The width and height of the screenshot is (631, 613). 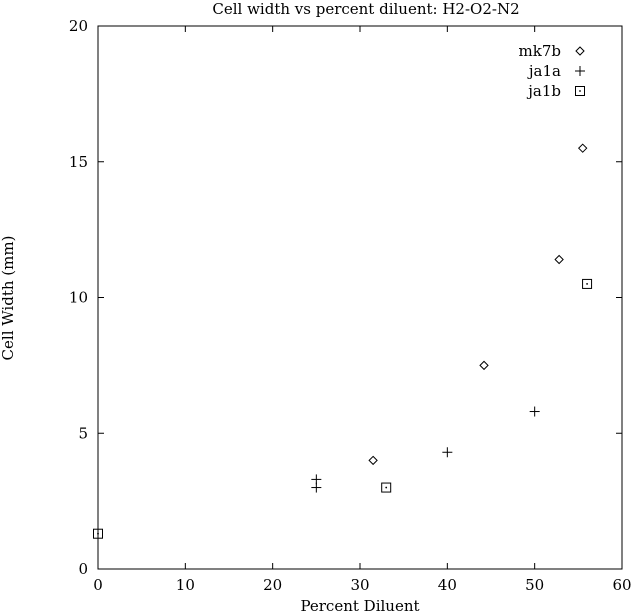 What do you see at coordinates (621, 585) in the screenshot?
I see `x-tick-label: 60` at bounding box center [621, 585].